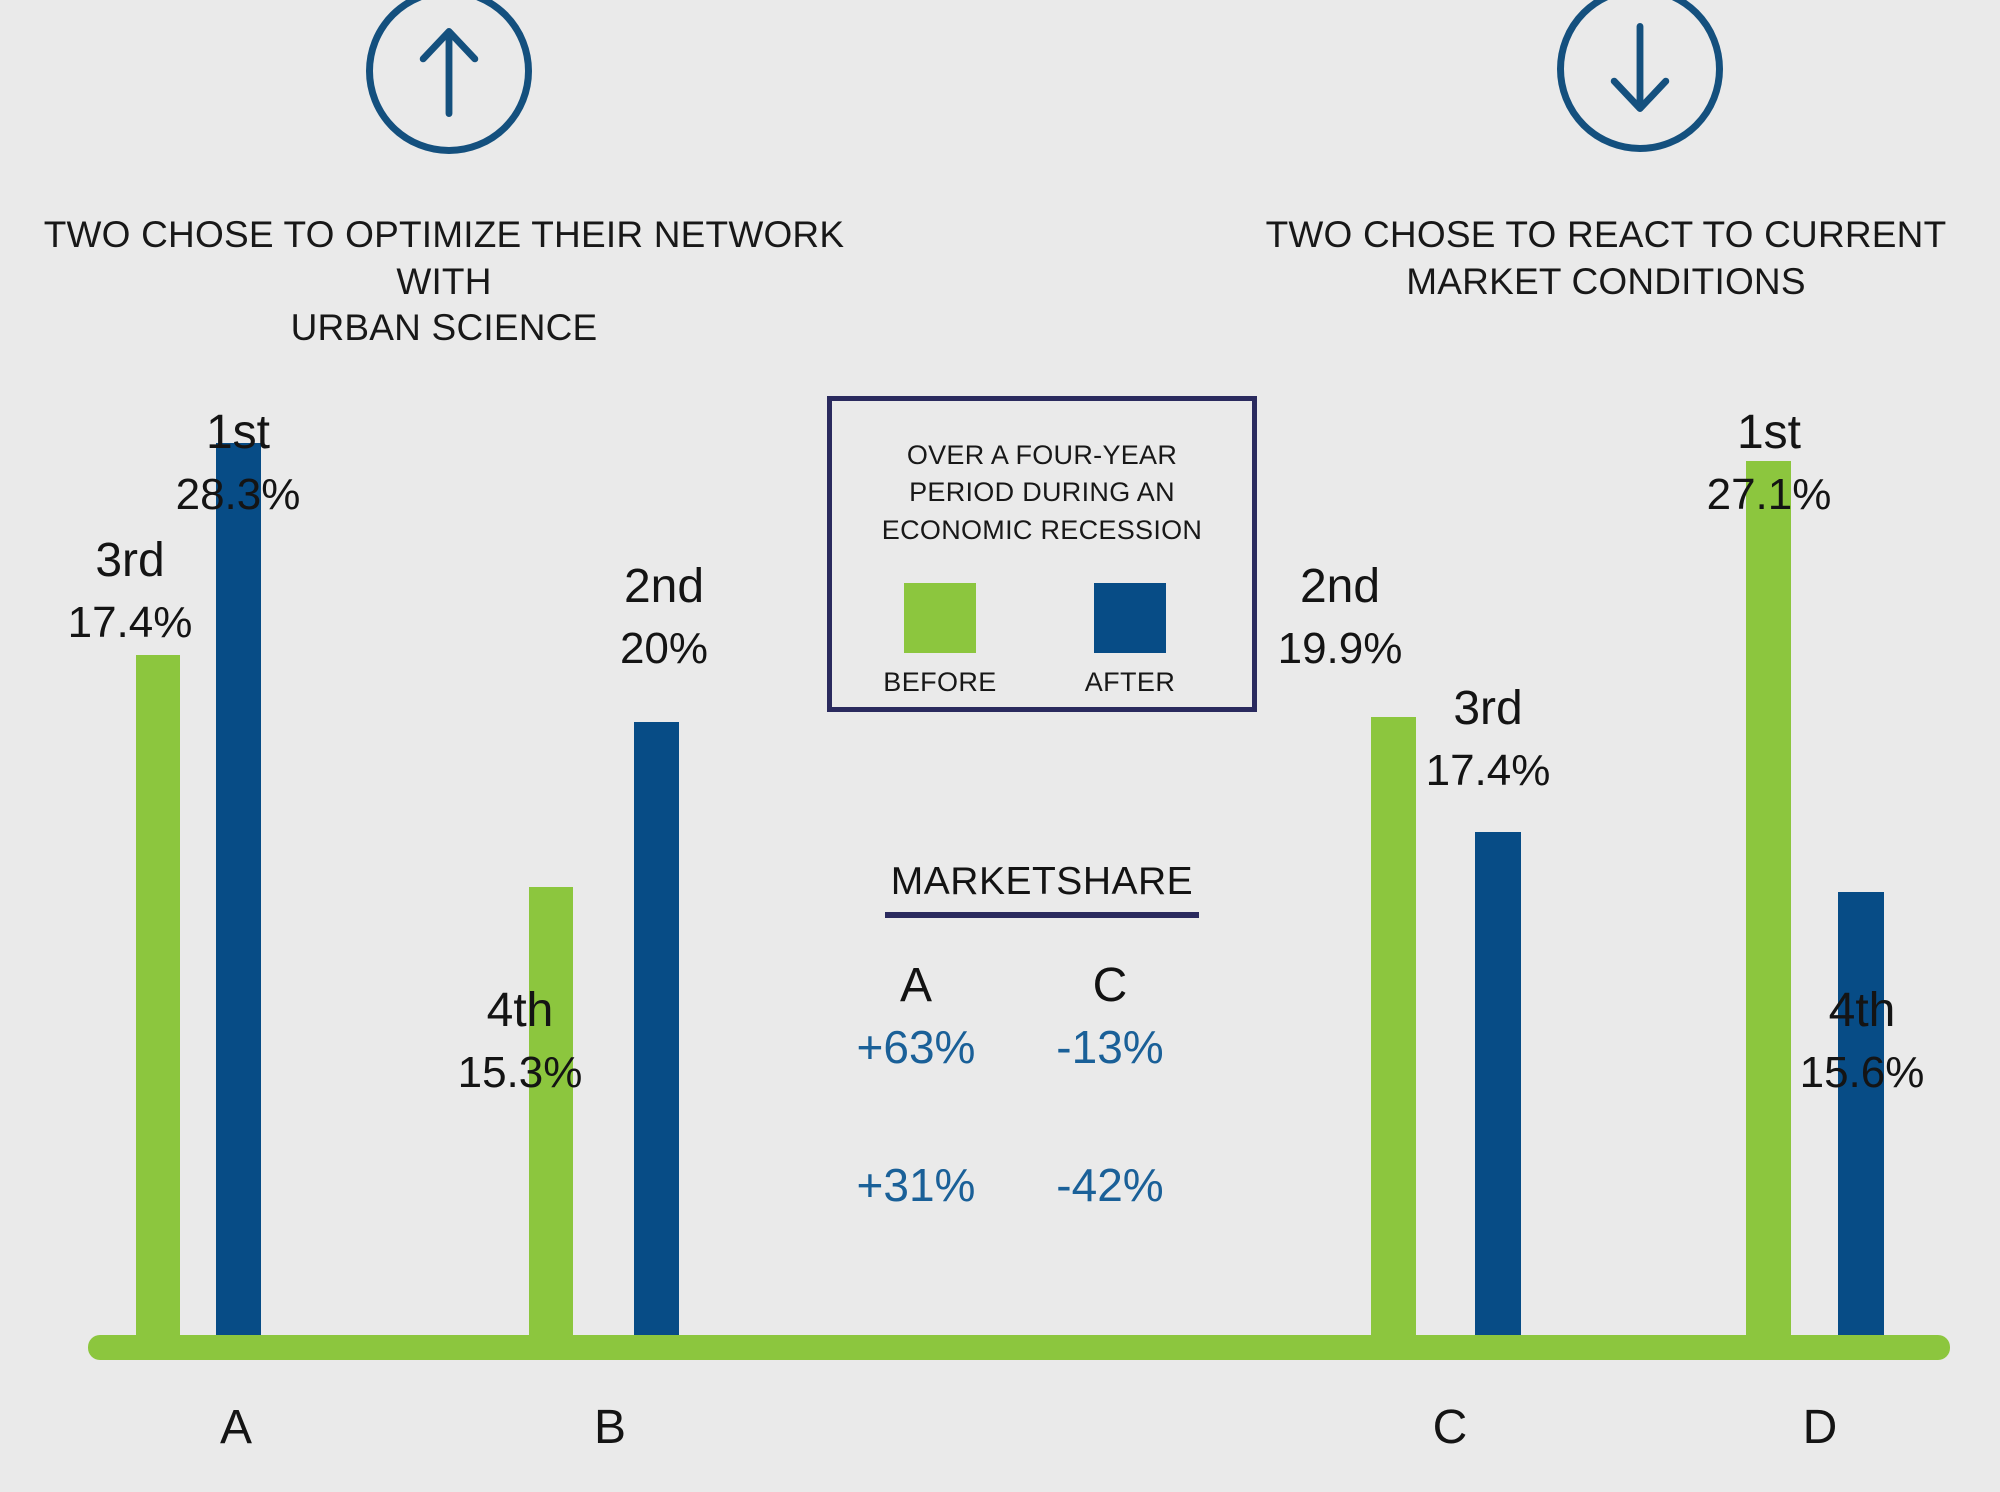 The height and width of the screenshot is (1492, 2000). Describe the element at coordinates (158, 995) in the screenshot. I see `bar-a-before` at that location.